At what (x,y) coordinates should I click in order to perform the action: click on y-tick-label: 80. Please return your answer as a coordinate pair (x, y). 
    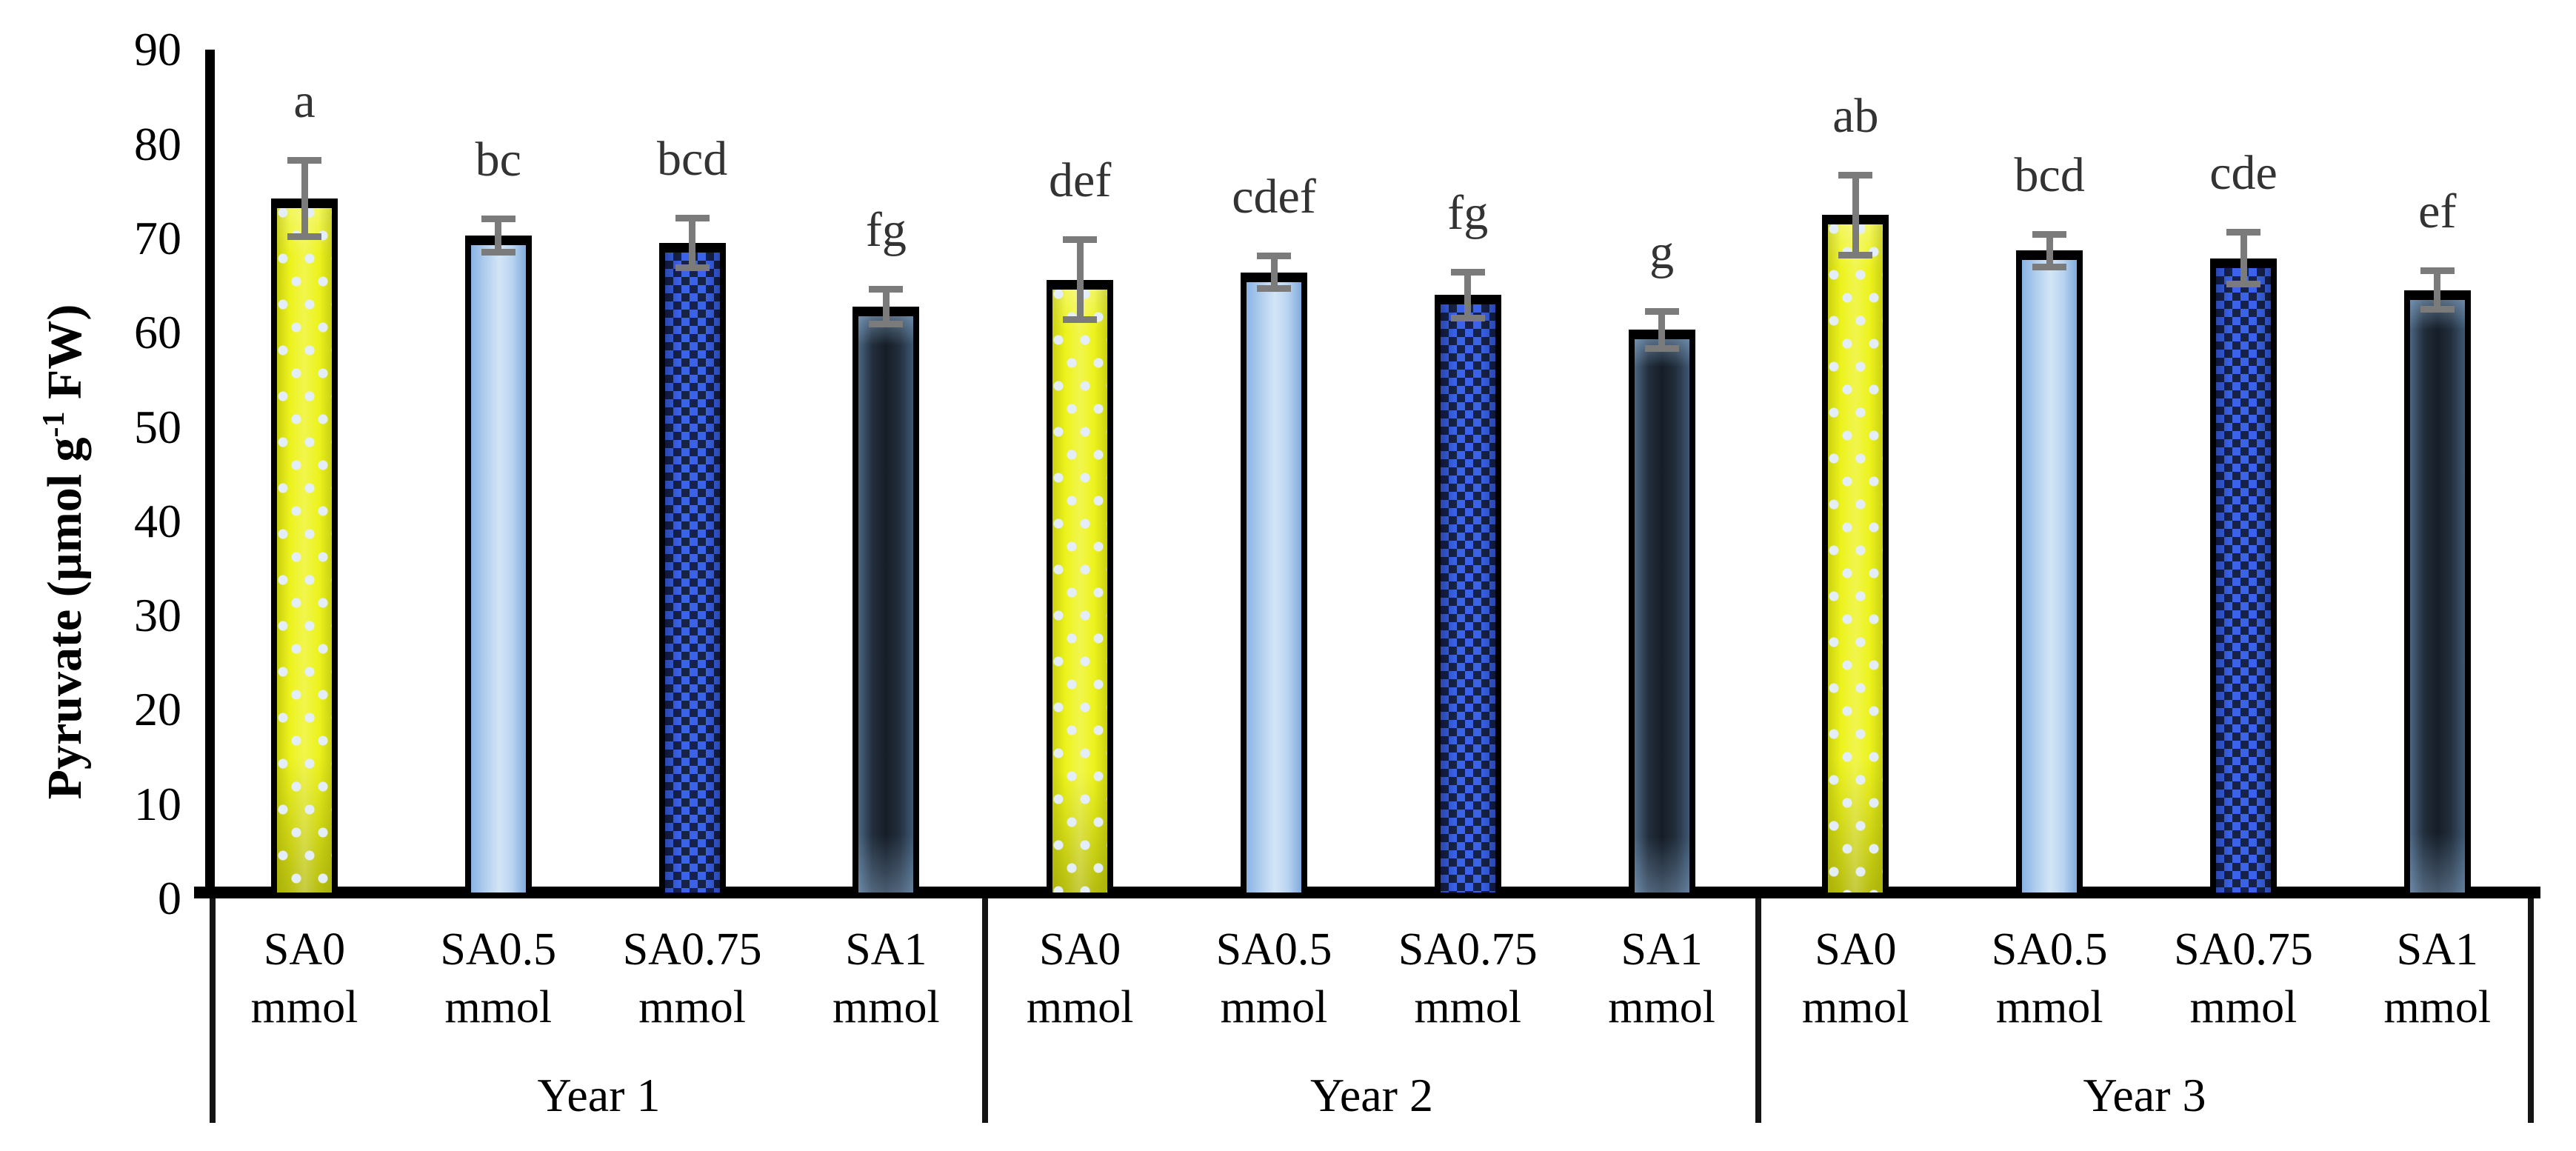
    Looking at the image, I should click on (157, 143).